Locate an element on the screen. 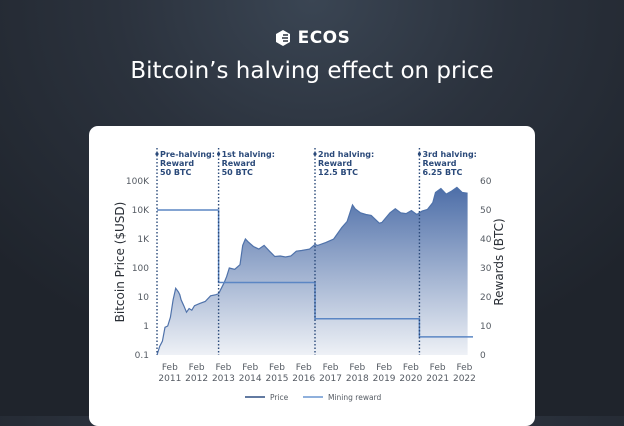  brand-name: ECOS is located at coordinates (324, 38).